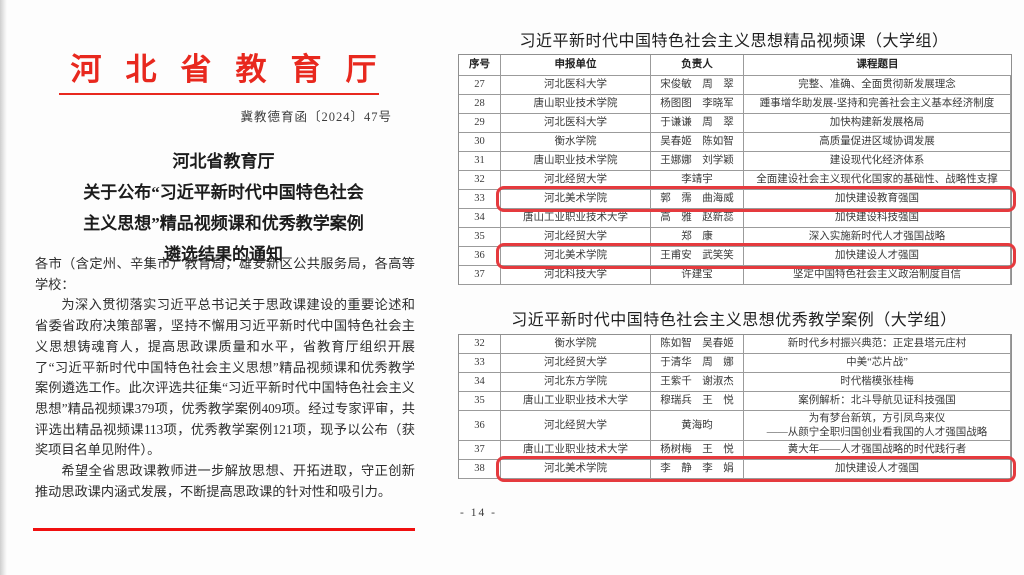  What do you see at coordinates (697, 104) in the screenshot?
I see `cell-person: 杨图图 李晓军` at bounding box center [697, 104].